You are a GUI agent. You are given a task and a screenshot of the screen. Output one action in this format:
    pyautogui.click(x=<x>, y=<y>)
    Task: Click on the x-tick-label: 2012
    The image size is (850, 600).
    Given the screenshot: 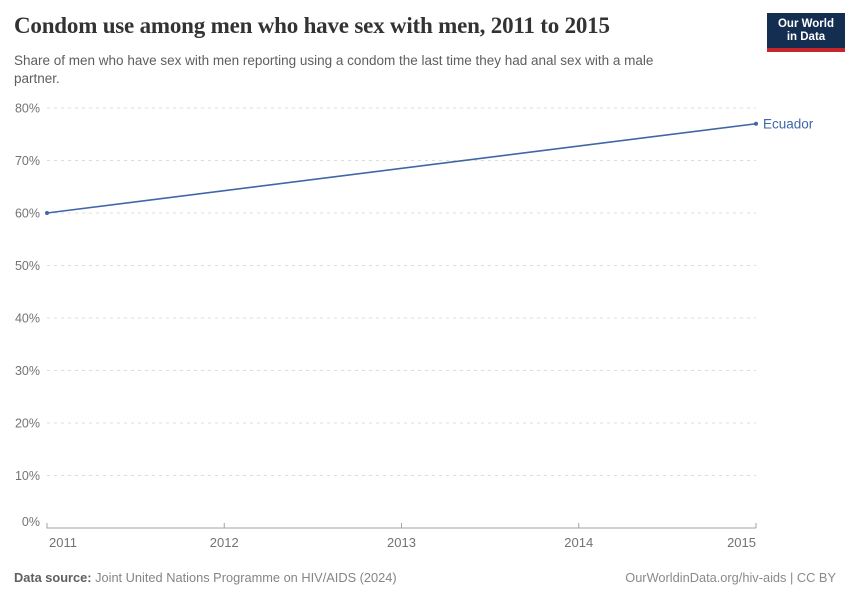 What is the action you would take?
    pyautogui.click(x=224, y=542)
    